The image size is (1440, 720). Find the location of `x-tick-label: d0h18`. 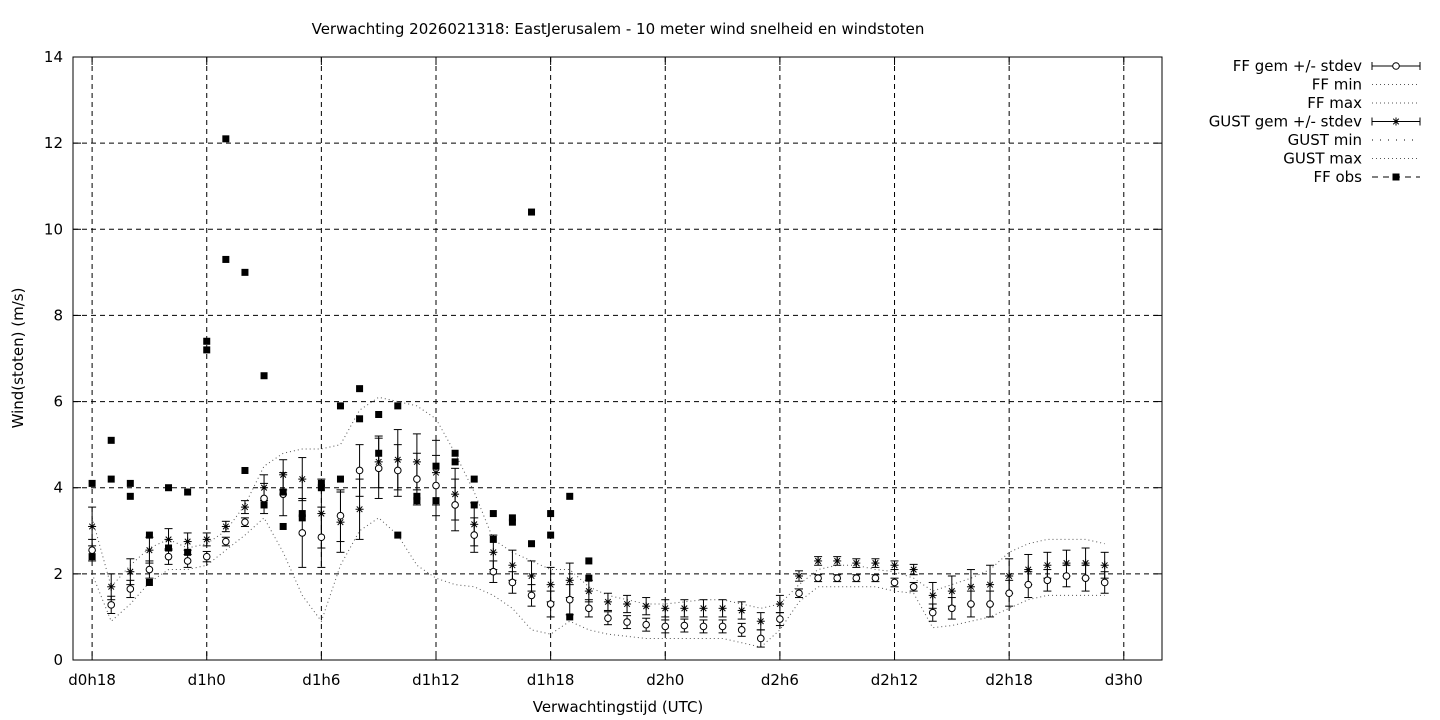

x-tick-label: d0h18 is located at coordinates (92, 680).